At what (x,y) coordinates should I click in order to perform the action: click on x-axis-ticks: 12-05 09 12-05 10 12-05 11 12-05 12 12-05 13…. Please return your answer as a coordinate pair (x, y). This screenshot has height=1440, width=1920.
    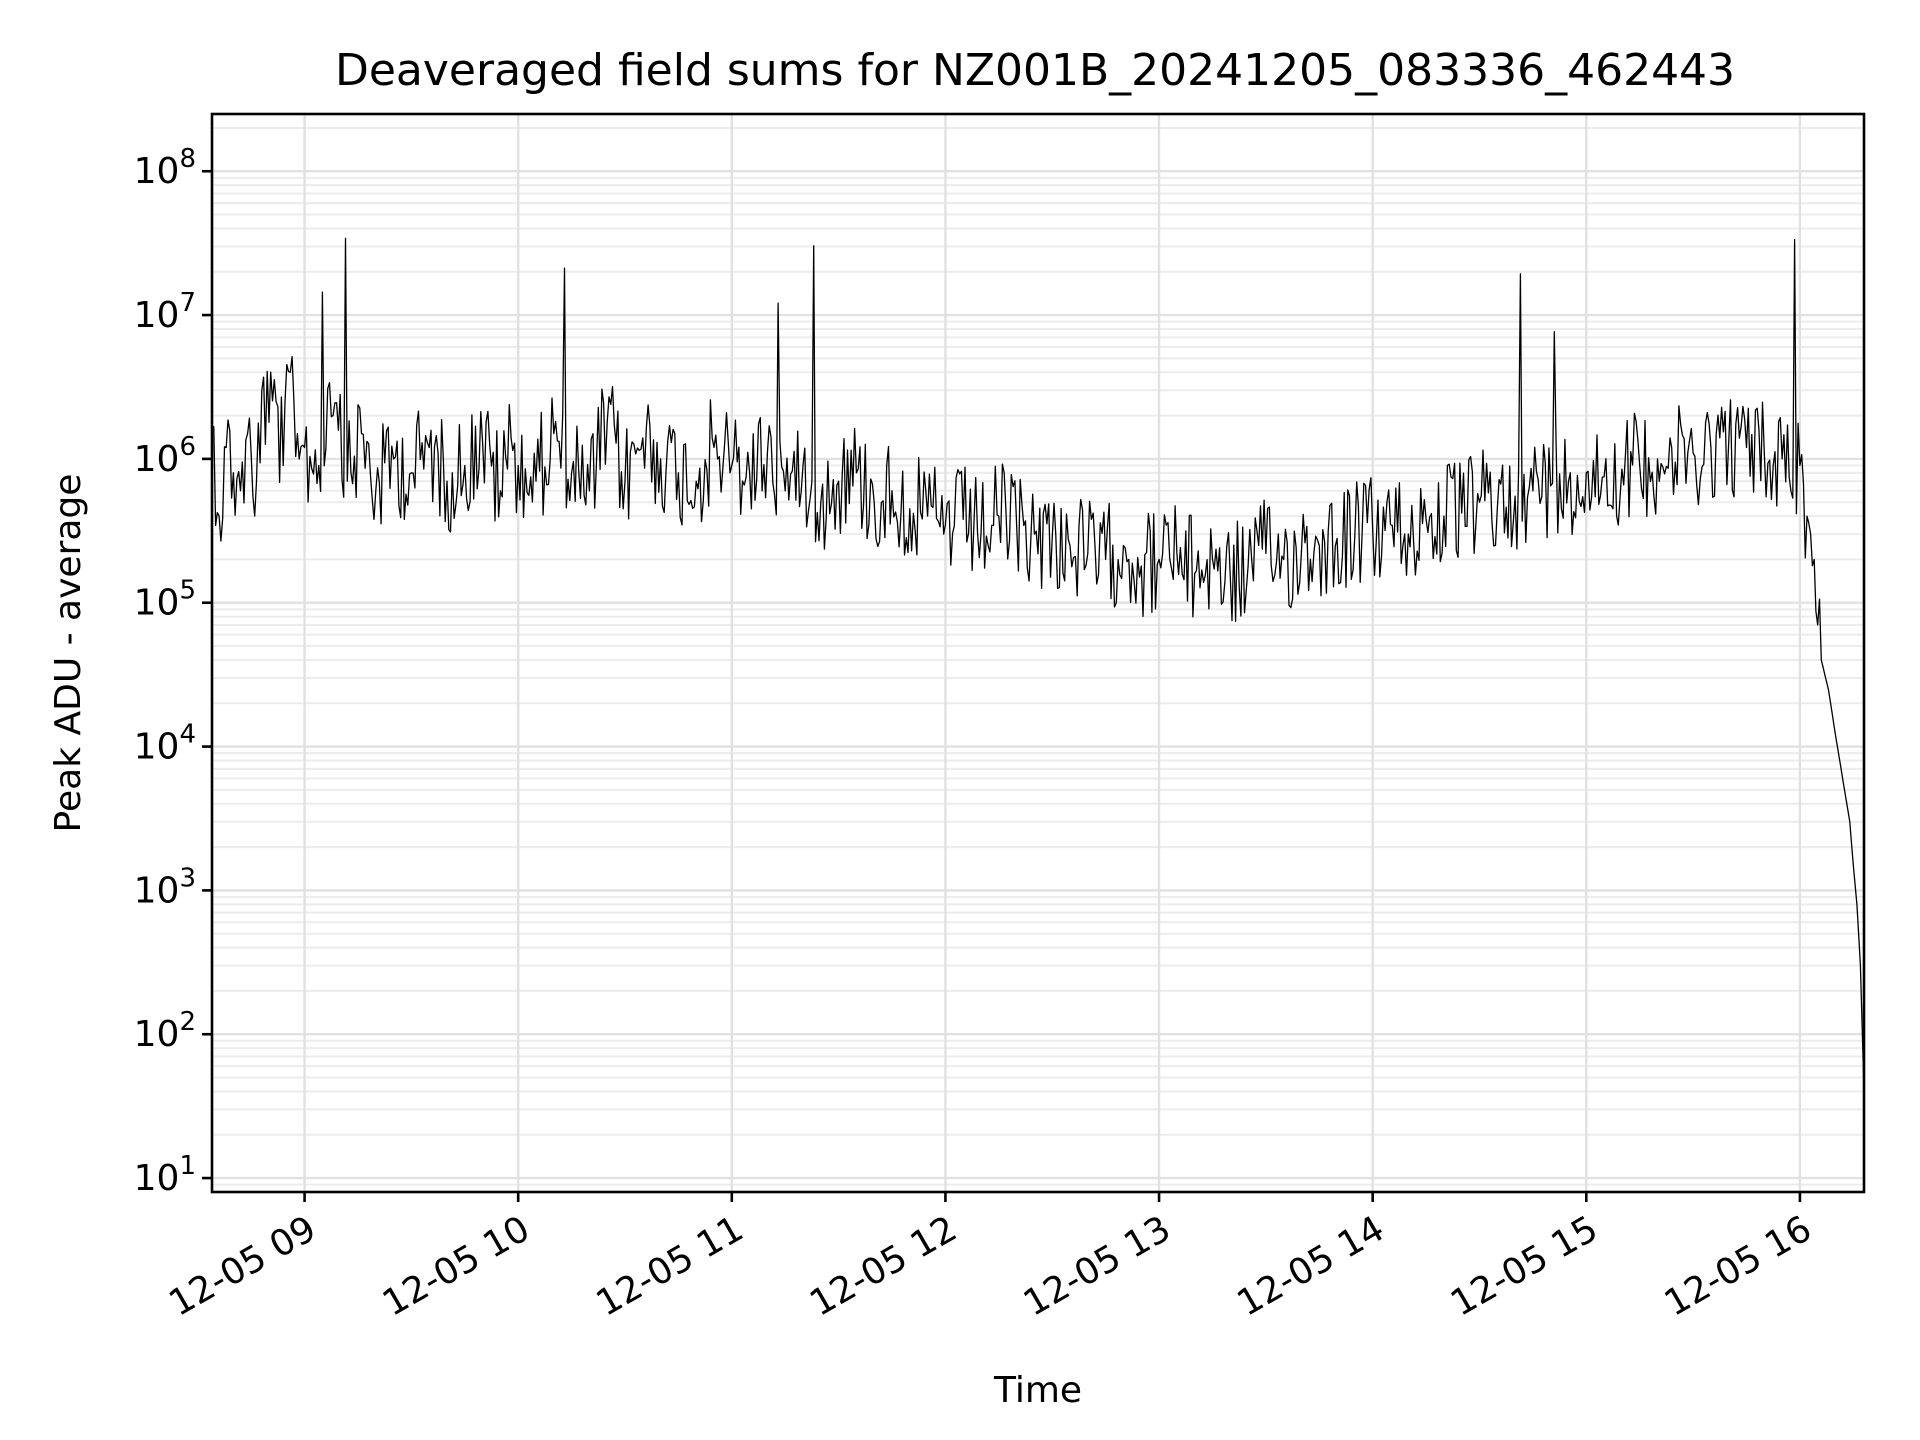
    Looking at the image, I should click on (990, 1258).